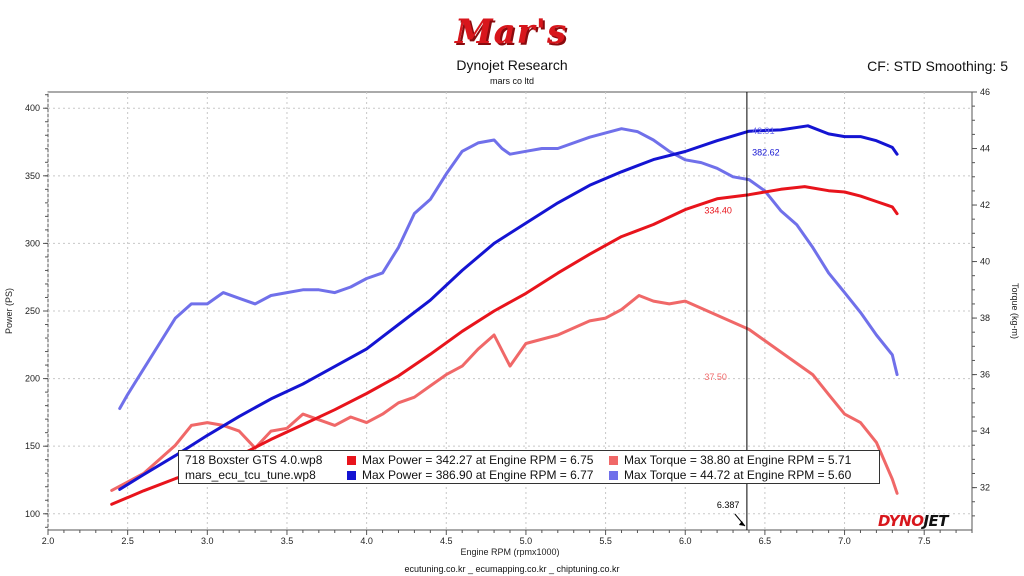 The height and width of the screenshot is (576, 1024). I want to click on x-axis-title: Engine RPM (rpmx1000), so click(509, 552).